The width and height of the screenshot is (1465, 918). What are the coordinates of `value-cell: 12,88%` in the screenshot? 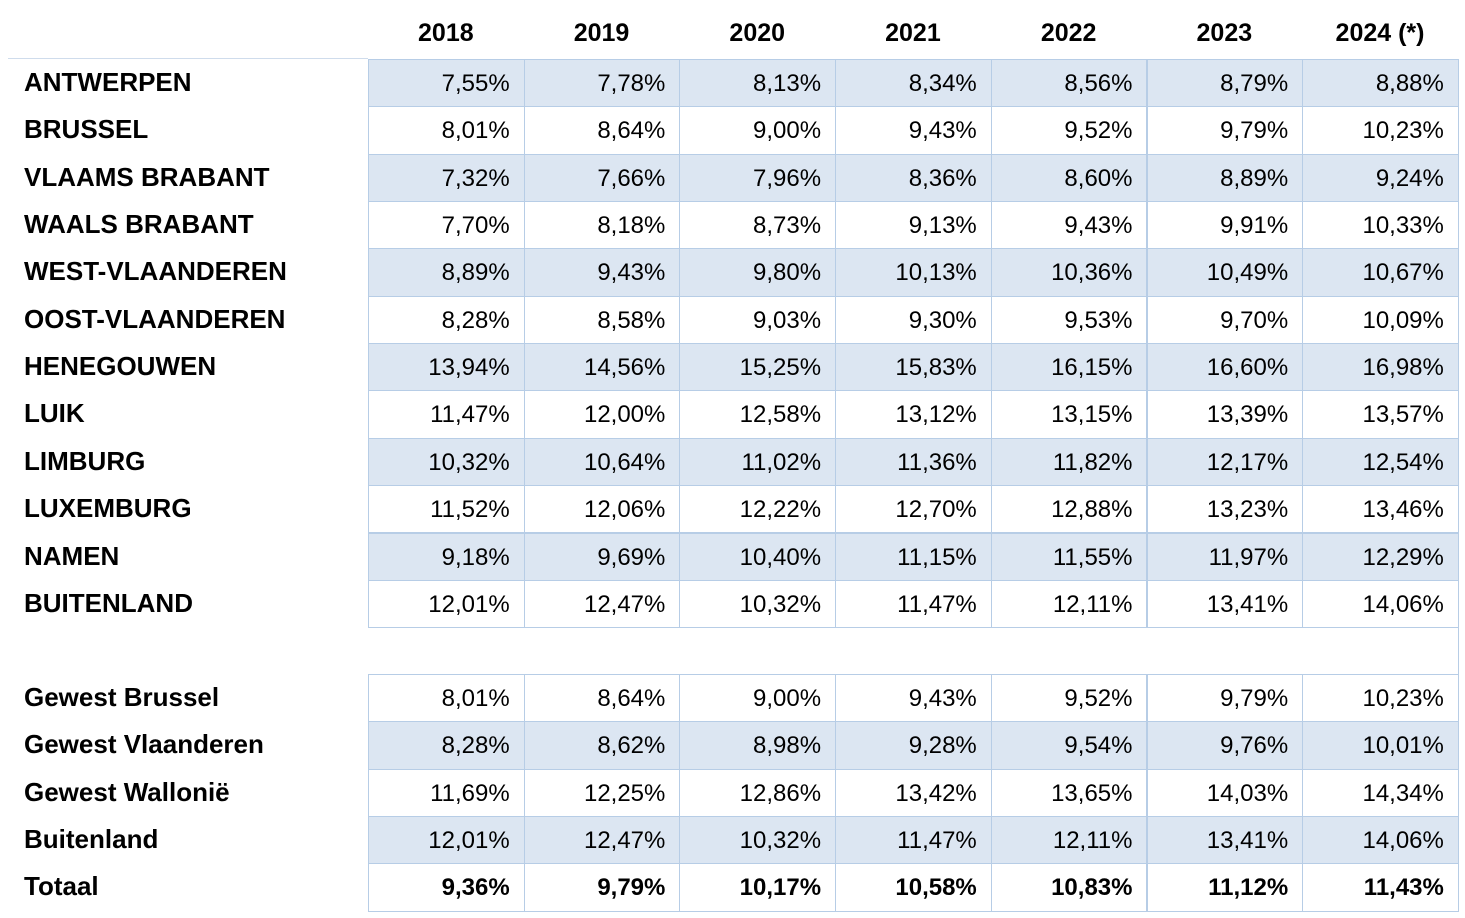 It's located at (1069, 509).